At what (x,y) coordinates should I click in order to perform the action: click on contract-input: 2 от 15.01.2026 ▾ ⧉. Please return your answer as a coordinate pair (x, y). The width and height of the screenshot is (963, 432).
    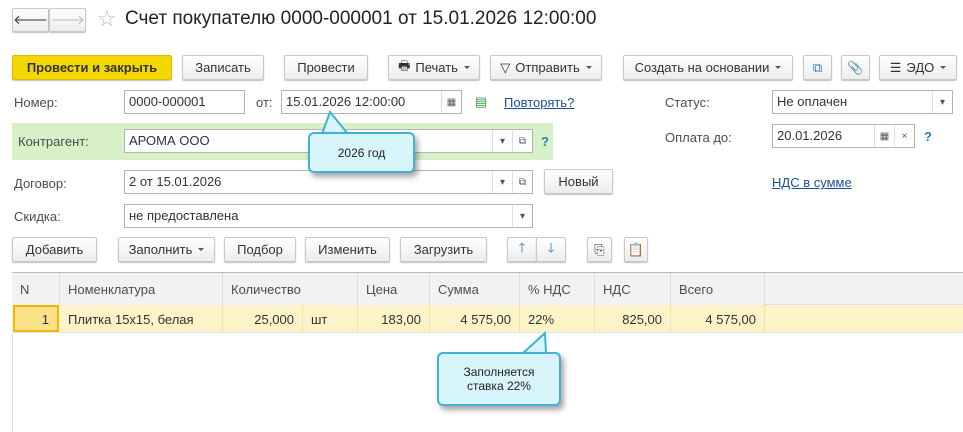
    Looking at the image, I should click on (328, 182).